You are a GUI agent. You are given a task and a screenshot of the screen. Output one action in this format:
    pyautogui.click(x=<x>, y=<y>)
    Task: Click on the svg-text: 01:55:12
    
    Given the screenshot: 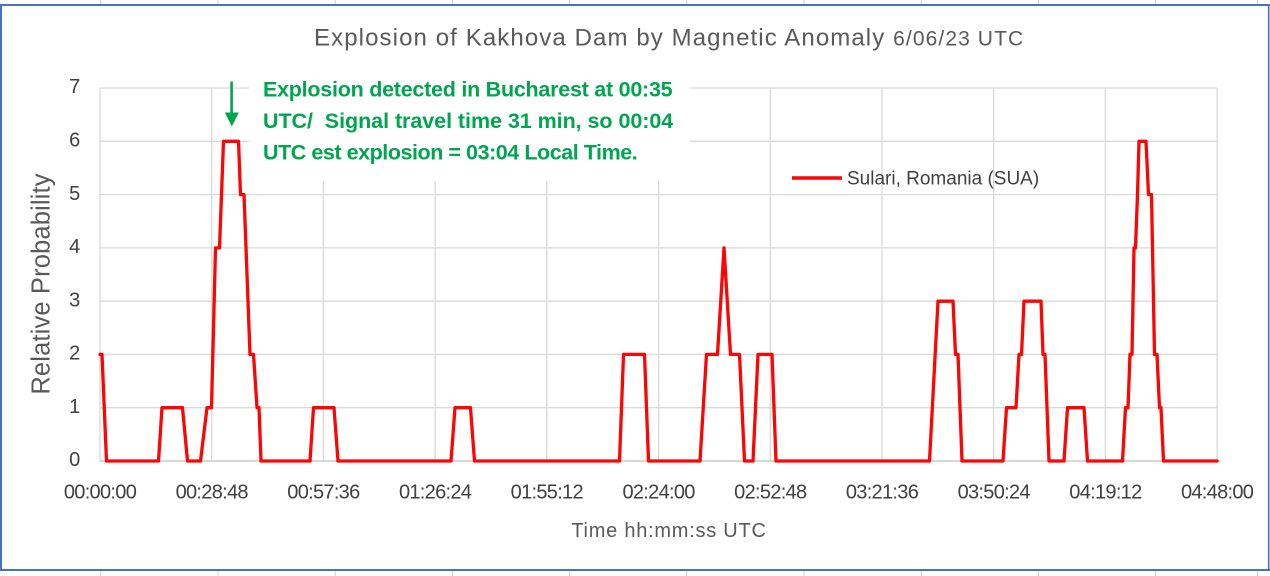 What is the action you would take?
    pyautogui.click(x=547, y=493)
    